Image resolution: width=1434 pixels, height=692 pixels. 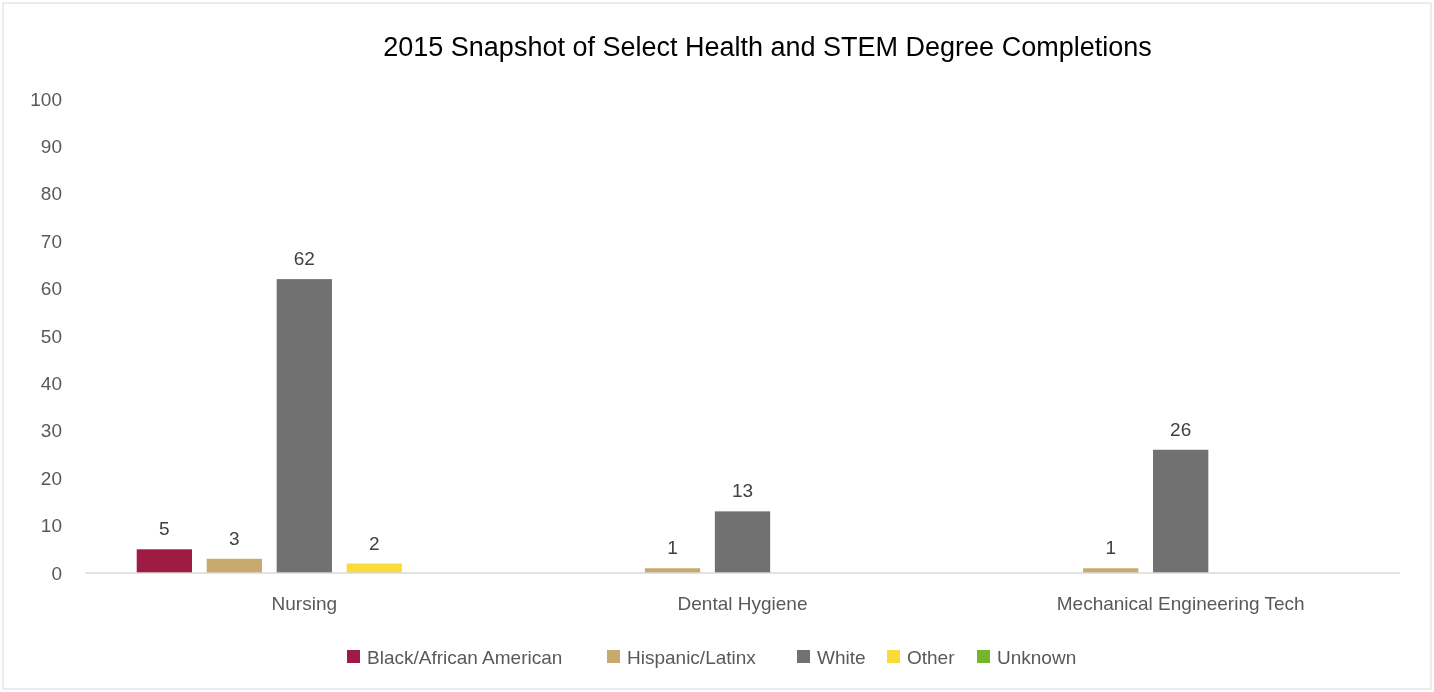 I want to click on data-label: 26, so click(x=1181, y=429).